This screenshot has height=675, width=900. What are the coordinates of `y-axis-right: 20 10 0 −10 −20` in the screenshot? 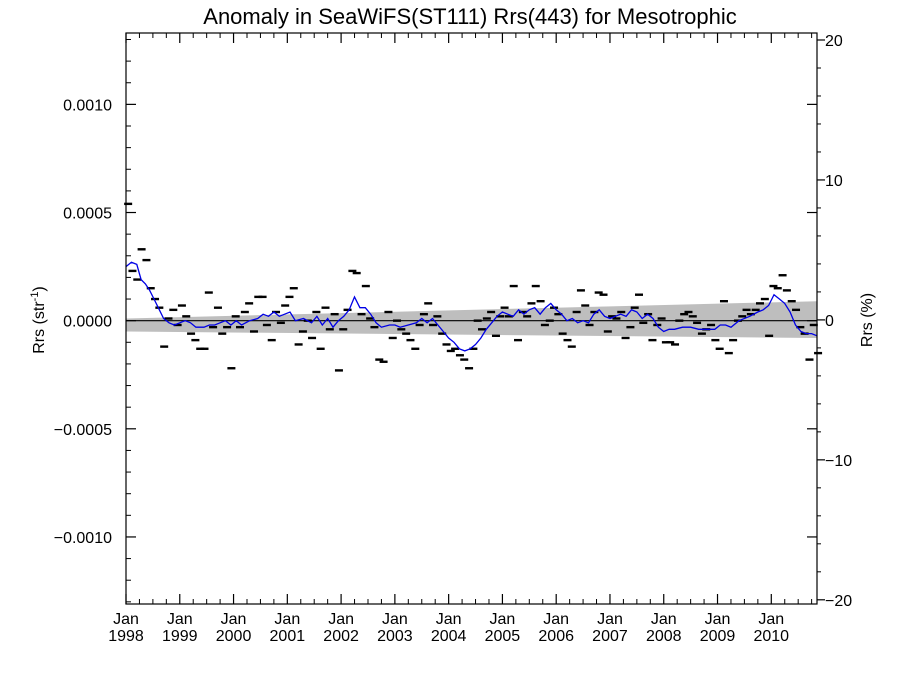 It's located at (834, 321).